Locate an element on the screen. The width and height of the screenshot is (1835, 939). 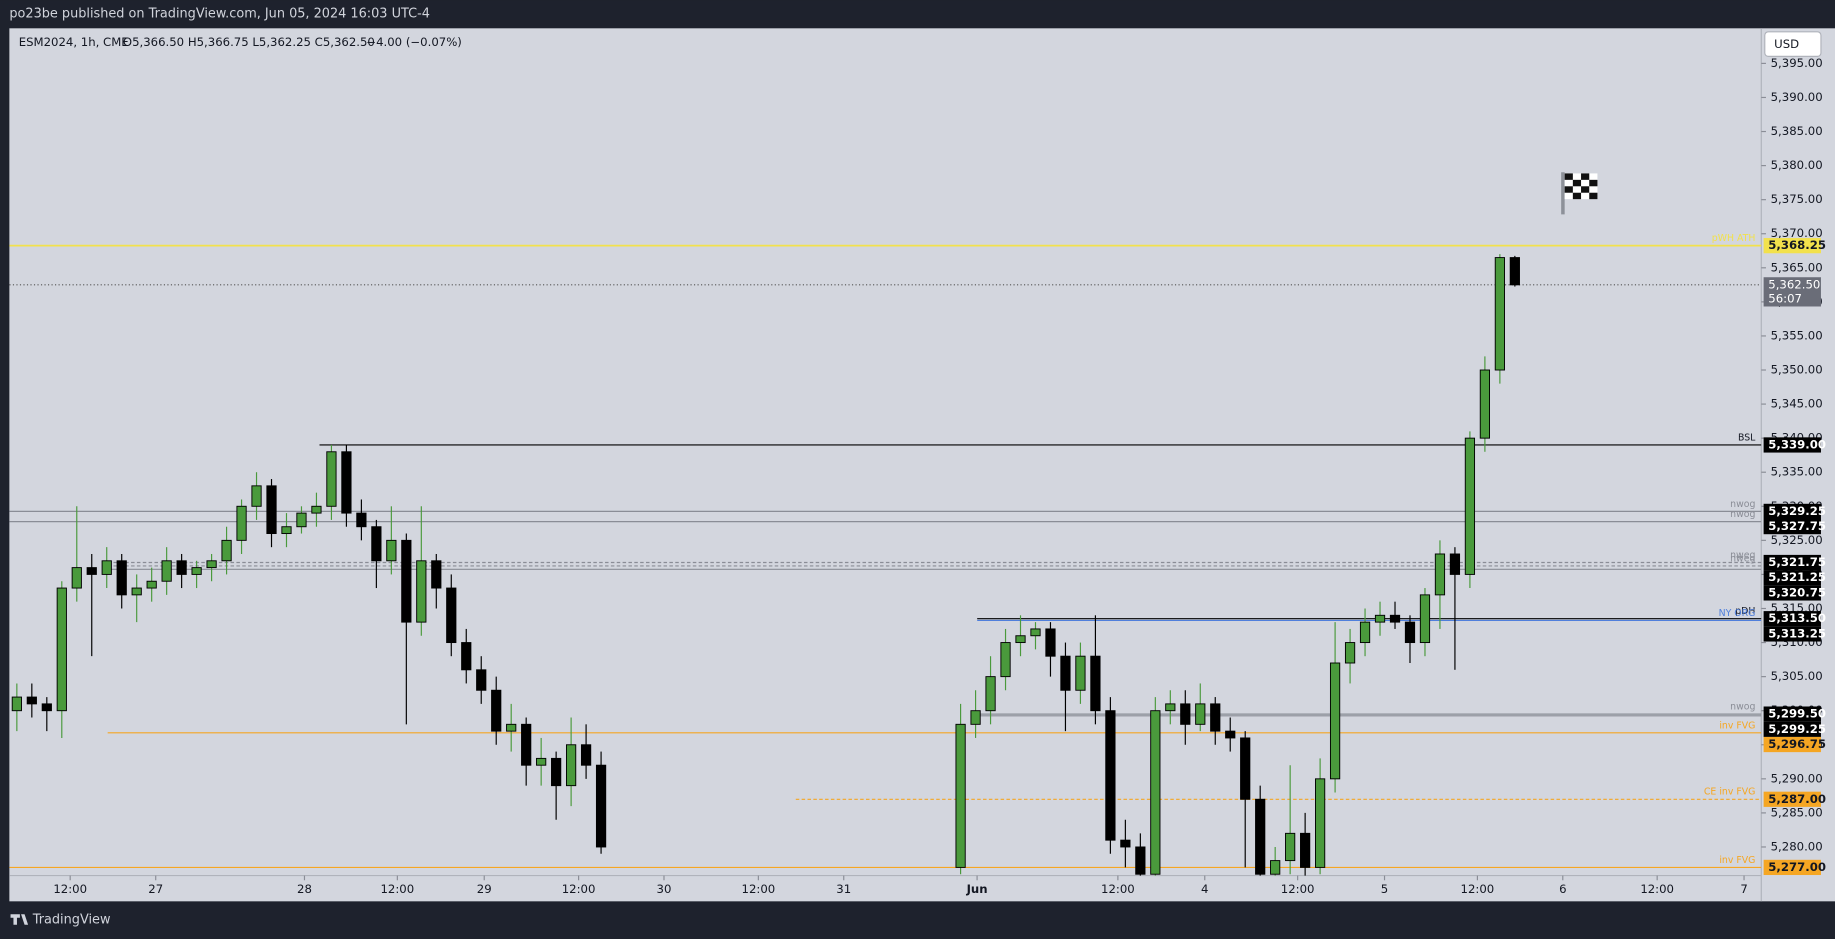
last-price-label: 5,362.50 is located at coordinates (1794, 284).